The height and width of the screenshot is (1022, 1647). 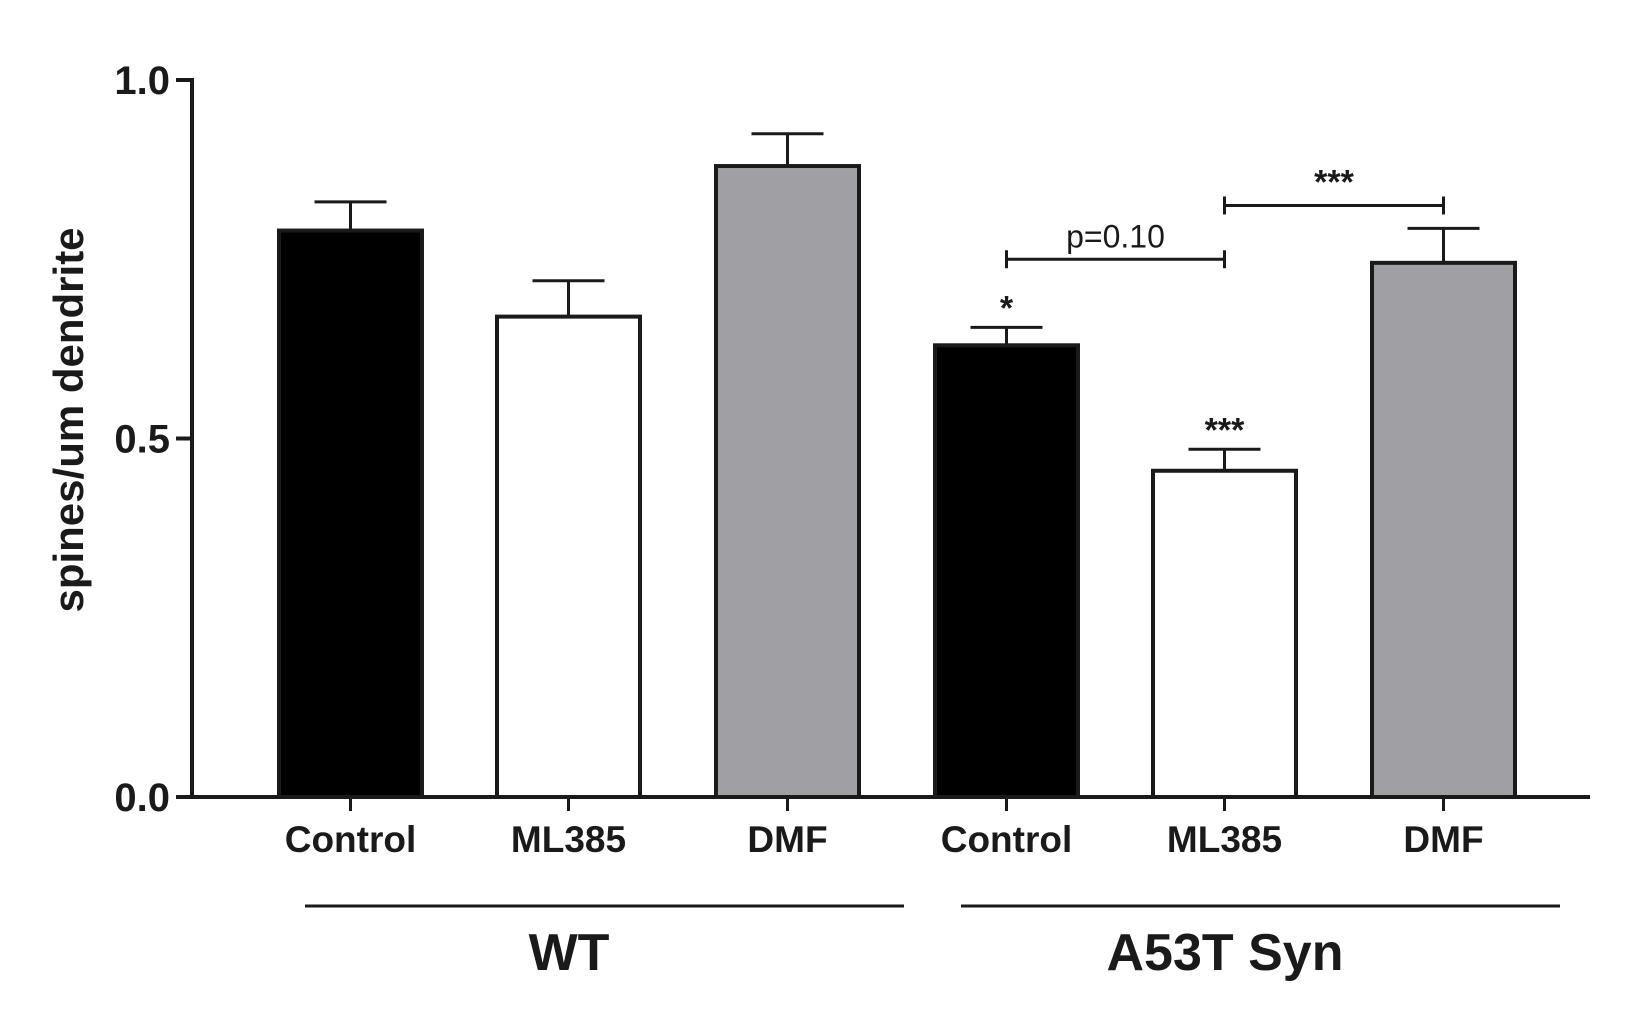 What do you see at coordinates (1334, 182) in the screenshot?
I see `comparison-label: ***` at bounding box center [1334, 182].